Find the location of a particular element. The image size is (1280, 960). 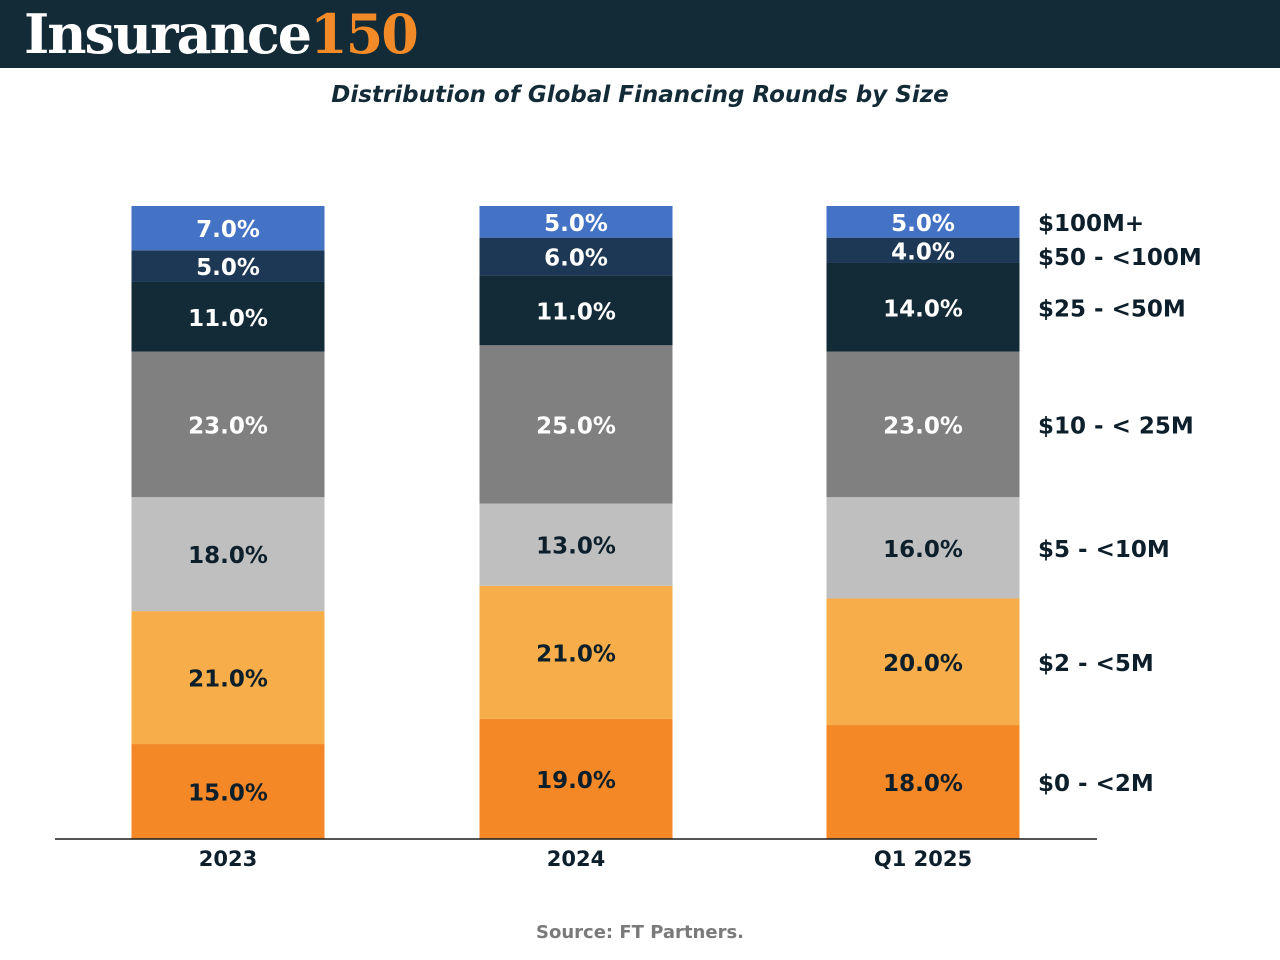

data-label: 16.0% is located at coordinates (923, 550).